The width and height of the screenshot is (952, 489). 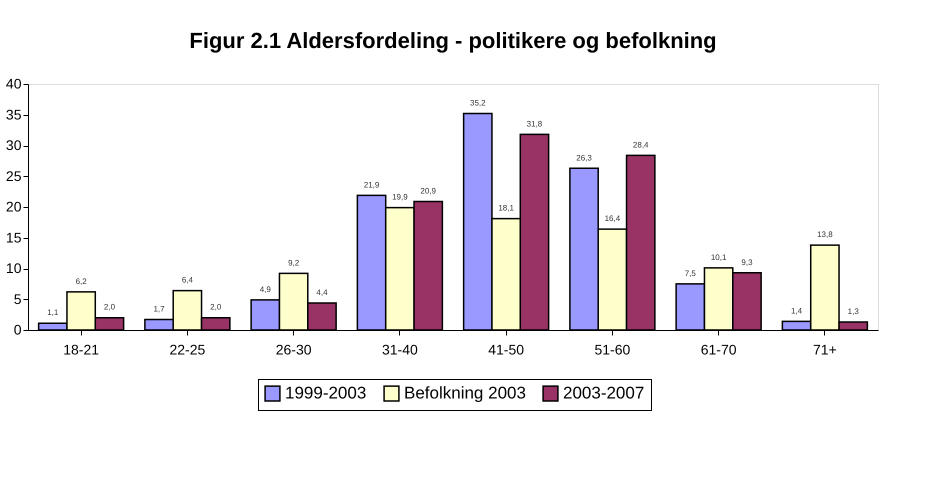 What do you see at coordinates (53, 313) in the screenshot?
I see `data-label: 1,1` at bounding box center [53, 313].